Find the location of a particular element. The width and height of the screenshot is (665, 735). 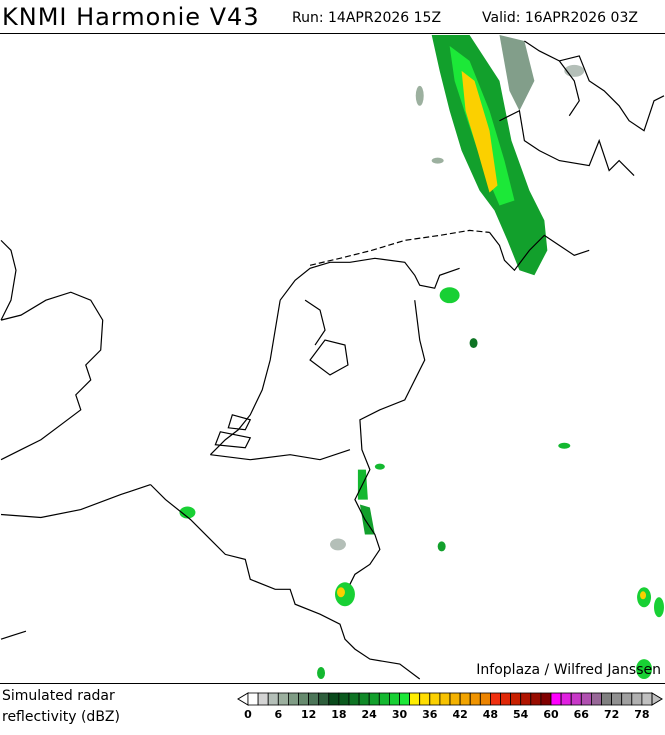

legend-title: Simulated radar reflectivity (dBZ) is located at coordinates (61, 707).